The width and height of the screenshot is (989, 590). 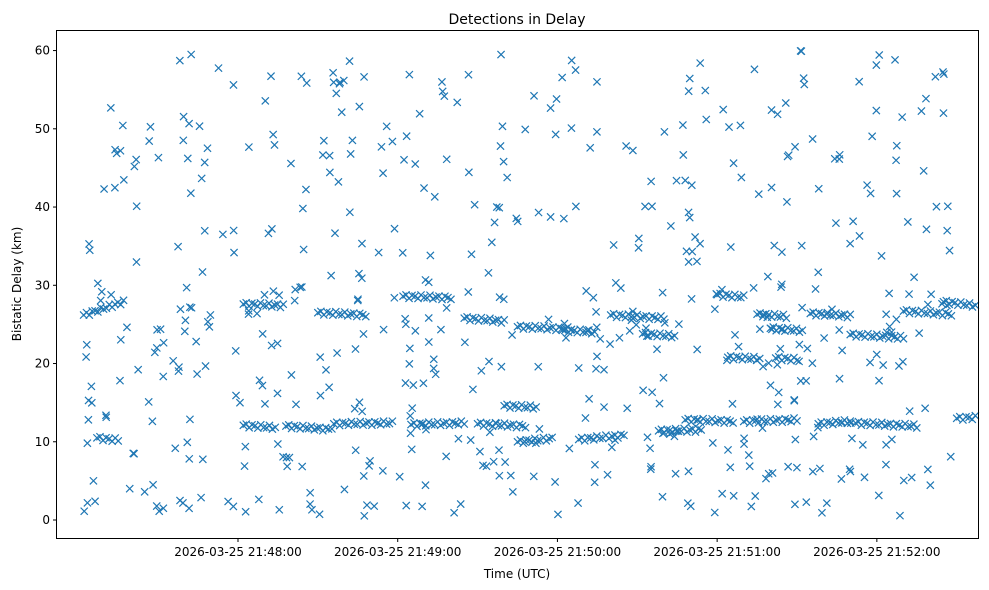 I want to click on y-tick-label: 50, so click(x=42, y=129).